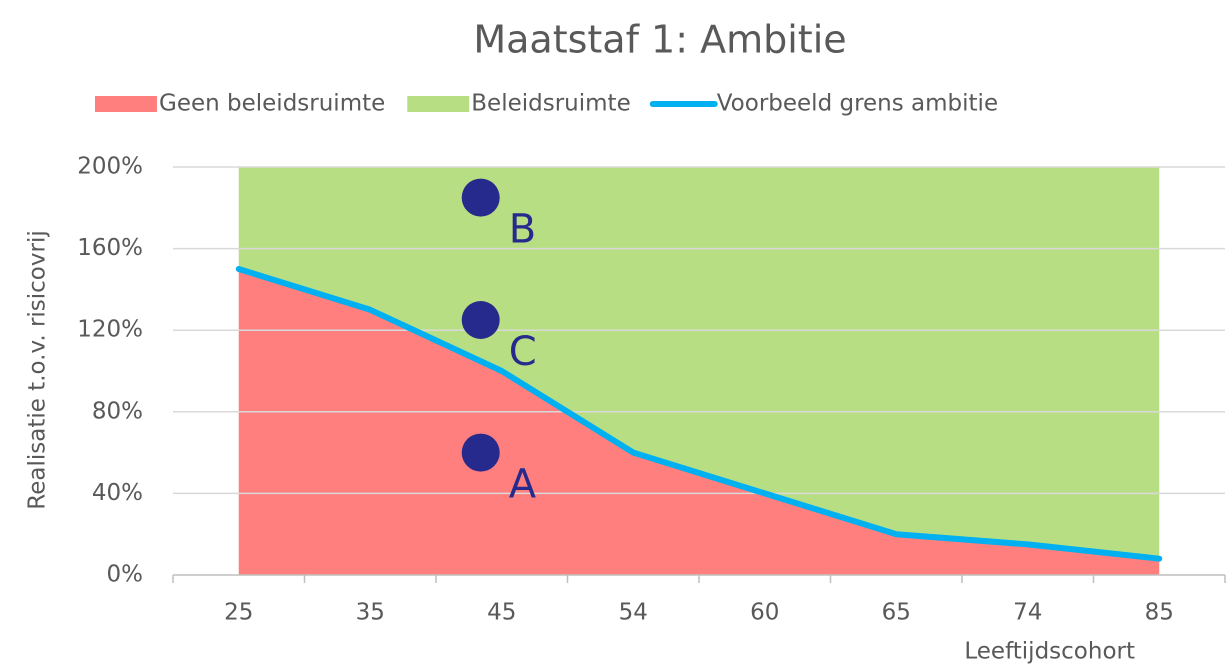 The image size is (1226, 666). Describe the element at coordinates (1049, 652) in the screenshot. I see `x-axis-title: Leeftijdscohort` at that location.